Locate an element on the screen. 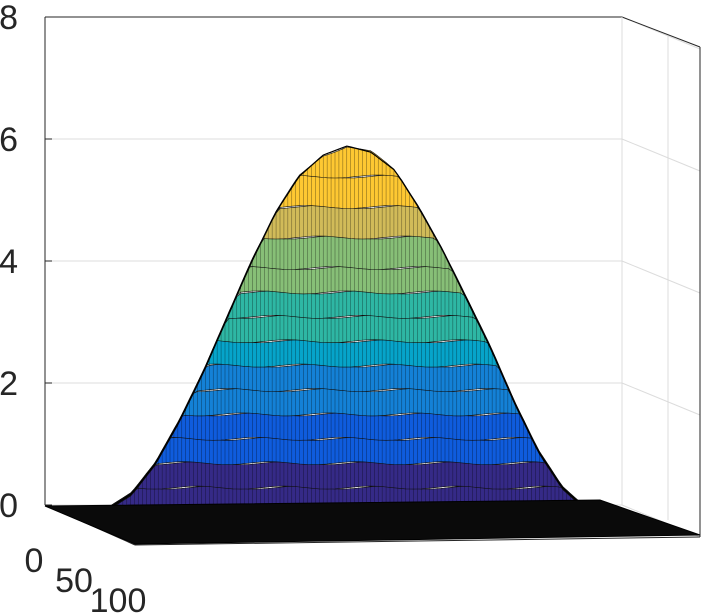 The width and height of the screenshot is (722, 614). z-tick-label: 0 is located at coordinates (9, 506).